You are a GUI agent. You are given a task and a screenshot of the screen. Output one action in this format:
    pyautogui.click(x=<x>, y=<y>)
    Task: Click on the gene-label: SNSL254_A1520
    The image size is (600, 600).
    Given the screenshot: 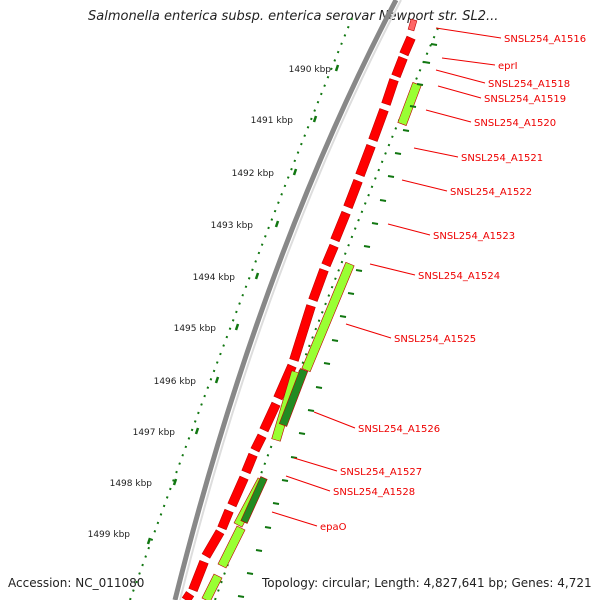 What is the action you would take?
    pyautogui.click(x=515, y=123)
    